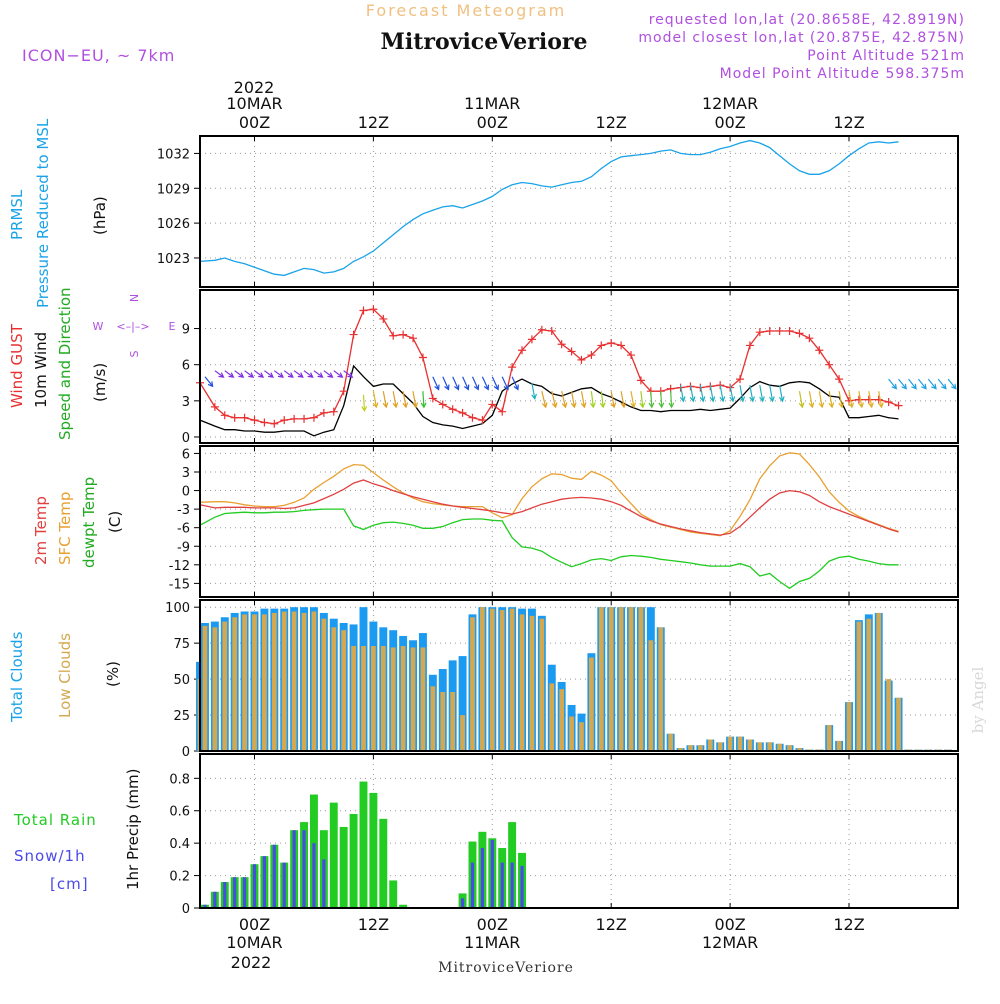 The image size is (1000, 1004). What do you see at coordinates (254, 103) in the screenshot?
I see `top-date-label: 10MAR` at bounding box center [254, 103].